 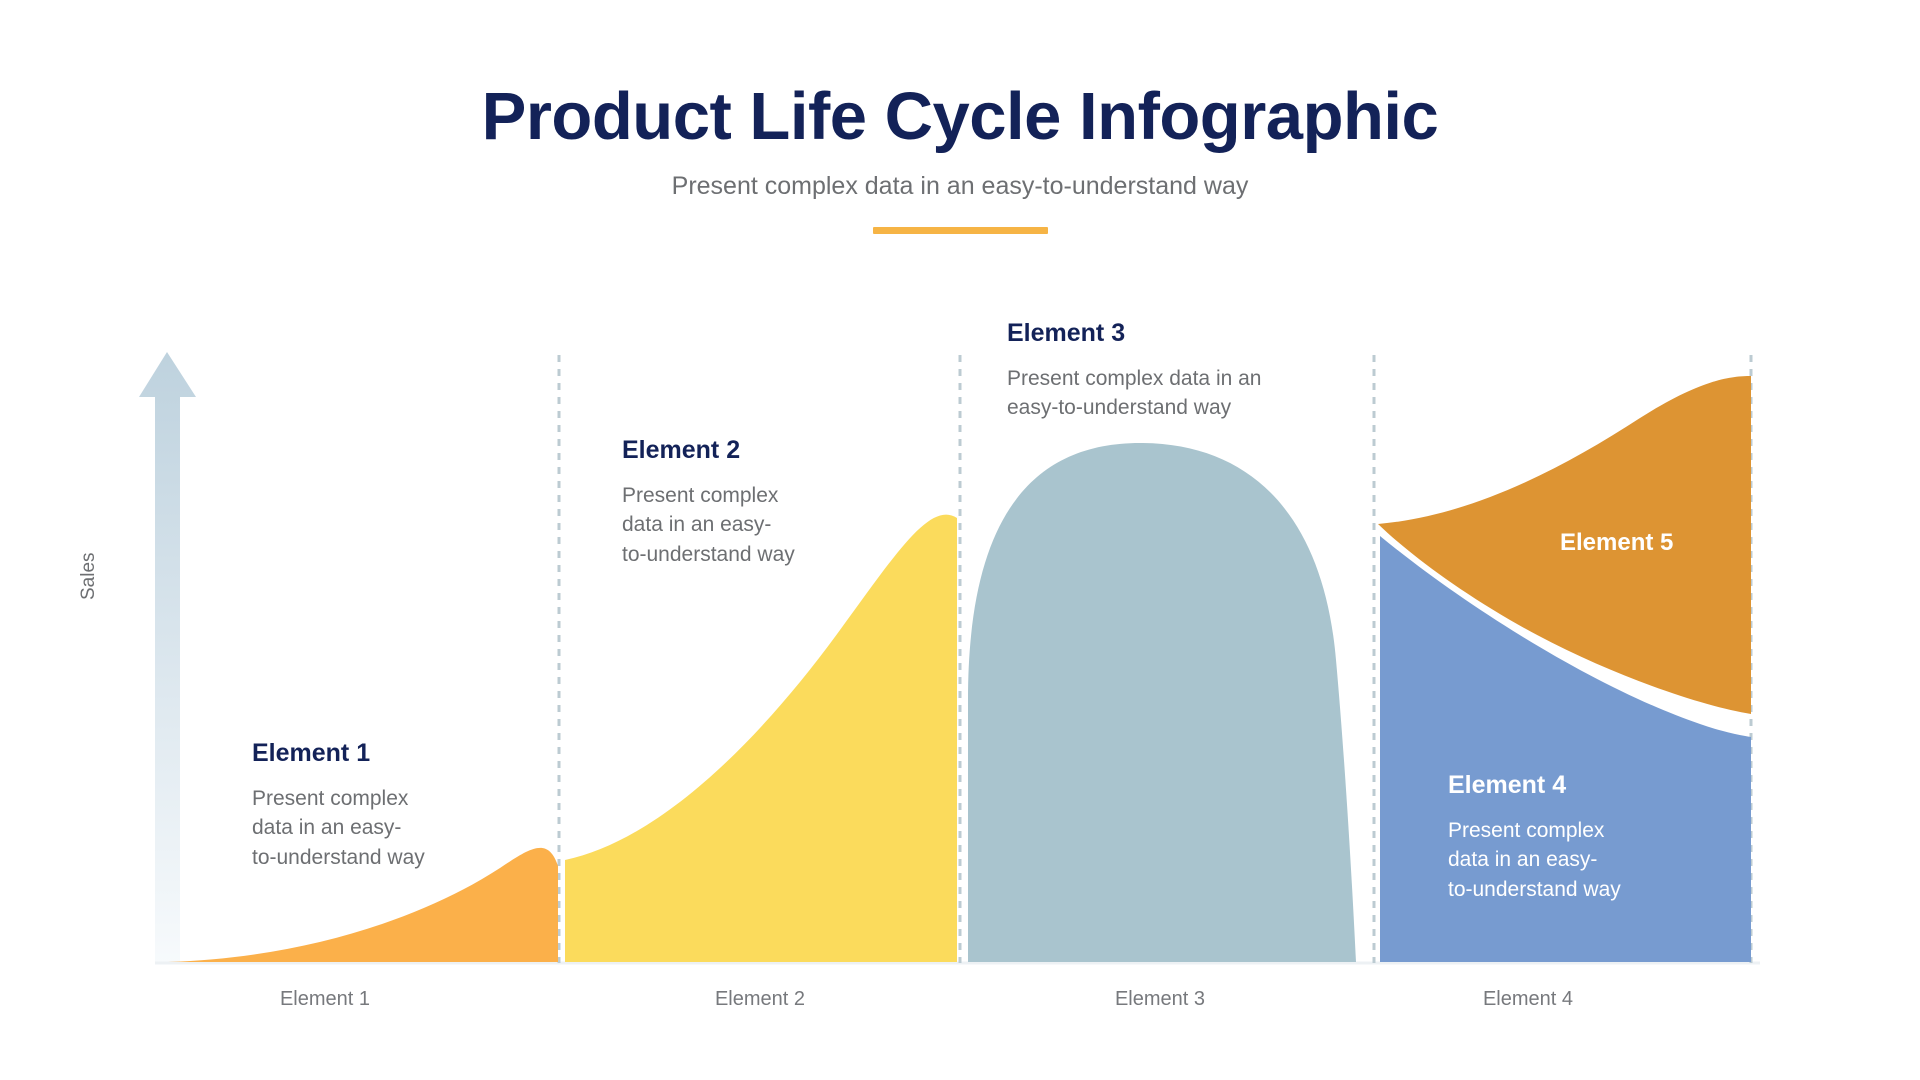 I want to click on x-axis-label-1: Element 1, so click(x=325, y=999).